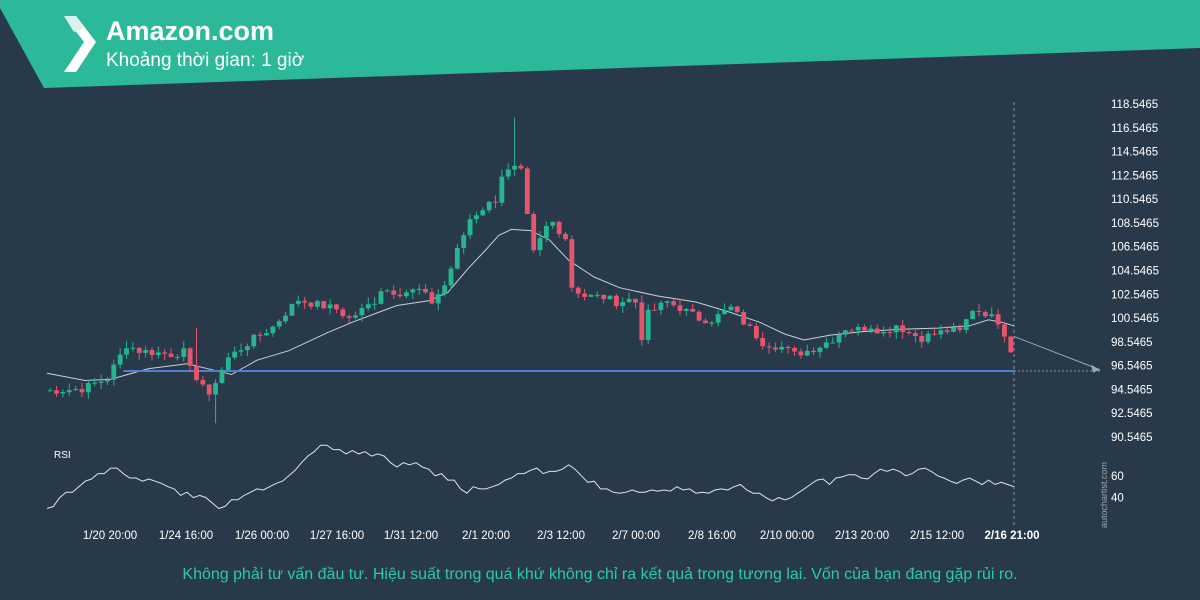 The image size is (1200, 600). What do you see at coordinates (1132, 414) in the screenshot?
I see `price-tick-label: 92.5465` at bounding box center [1132, 414].